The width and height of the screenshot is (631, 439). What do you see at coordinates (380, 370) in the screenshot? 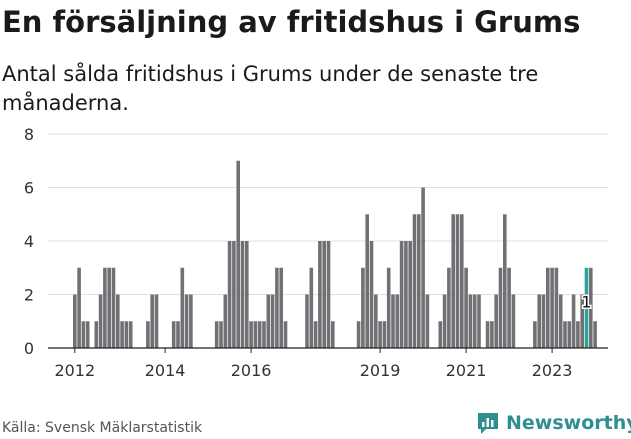
I see `x-tick-label: 2019` at bounding box center [380, 370].